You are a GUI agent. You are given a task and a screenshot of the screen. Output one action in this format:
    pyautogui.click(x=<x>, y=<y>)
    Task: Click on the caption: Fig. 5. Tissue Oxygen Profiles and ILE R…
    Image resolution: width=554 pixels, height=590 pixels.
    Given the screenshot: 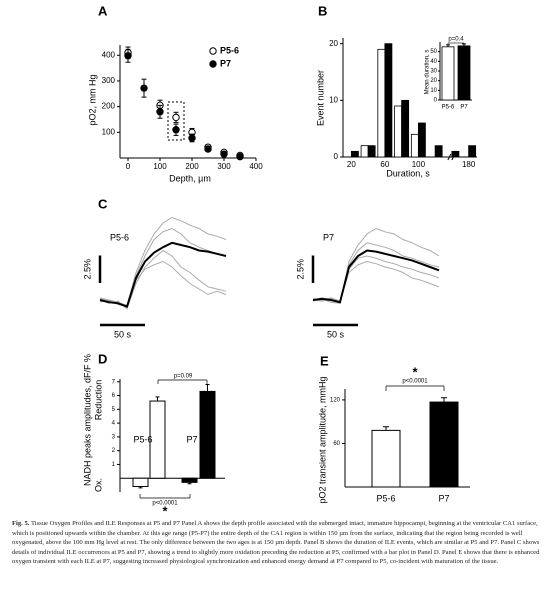 What is the action you would take?
    pyautogui.click(x=277, y=543)
    